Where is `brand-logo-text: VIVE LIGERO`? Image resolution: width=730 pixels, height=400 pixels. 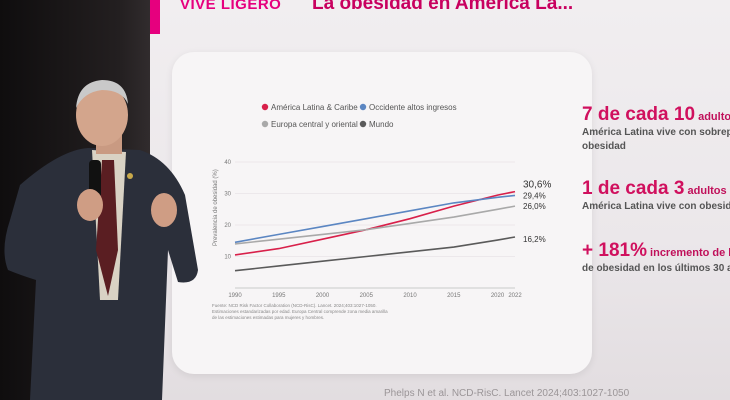 brand-logo-text: VIVE LIGERO is located at coordinates (231, 6).